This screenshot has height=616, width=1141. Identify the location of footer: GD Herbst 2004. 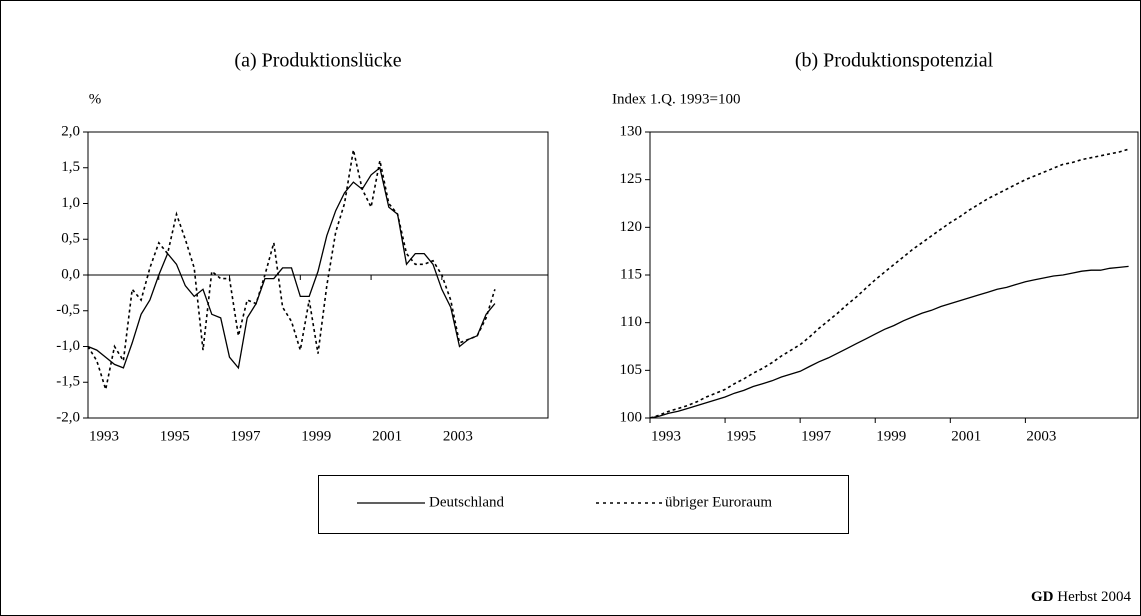
(1081, 597).